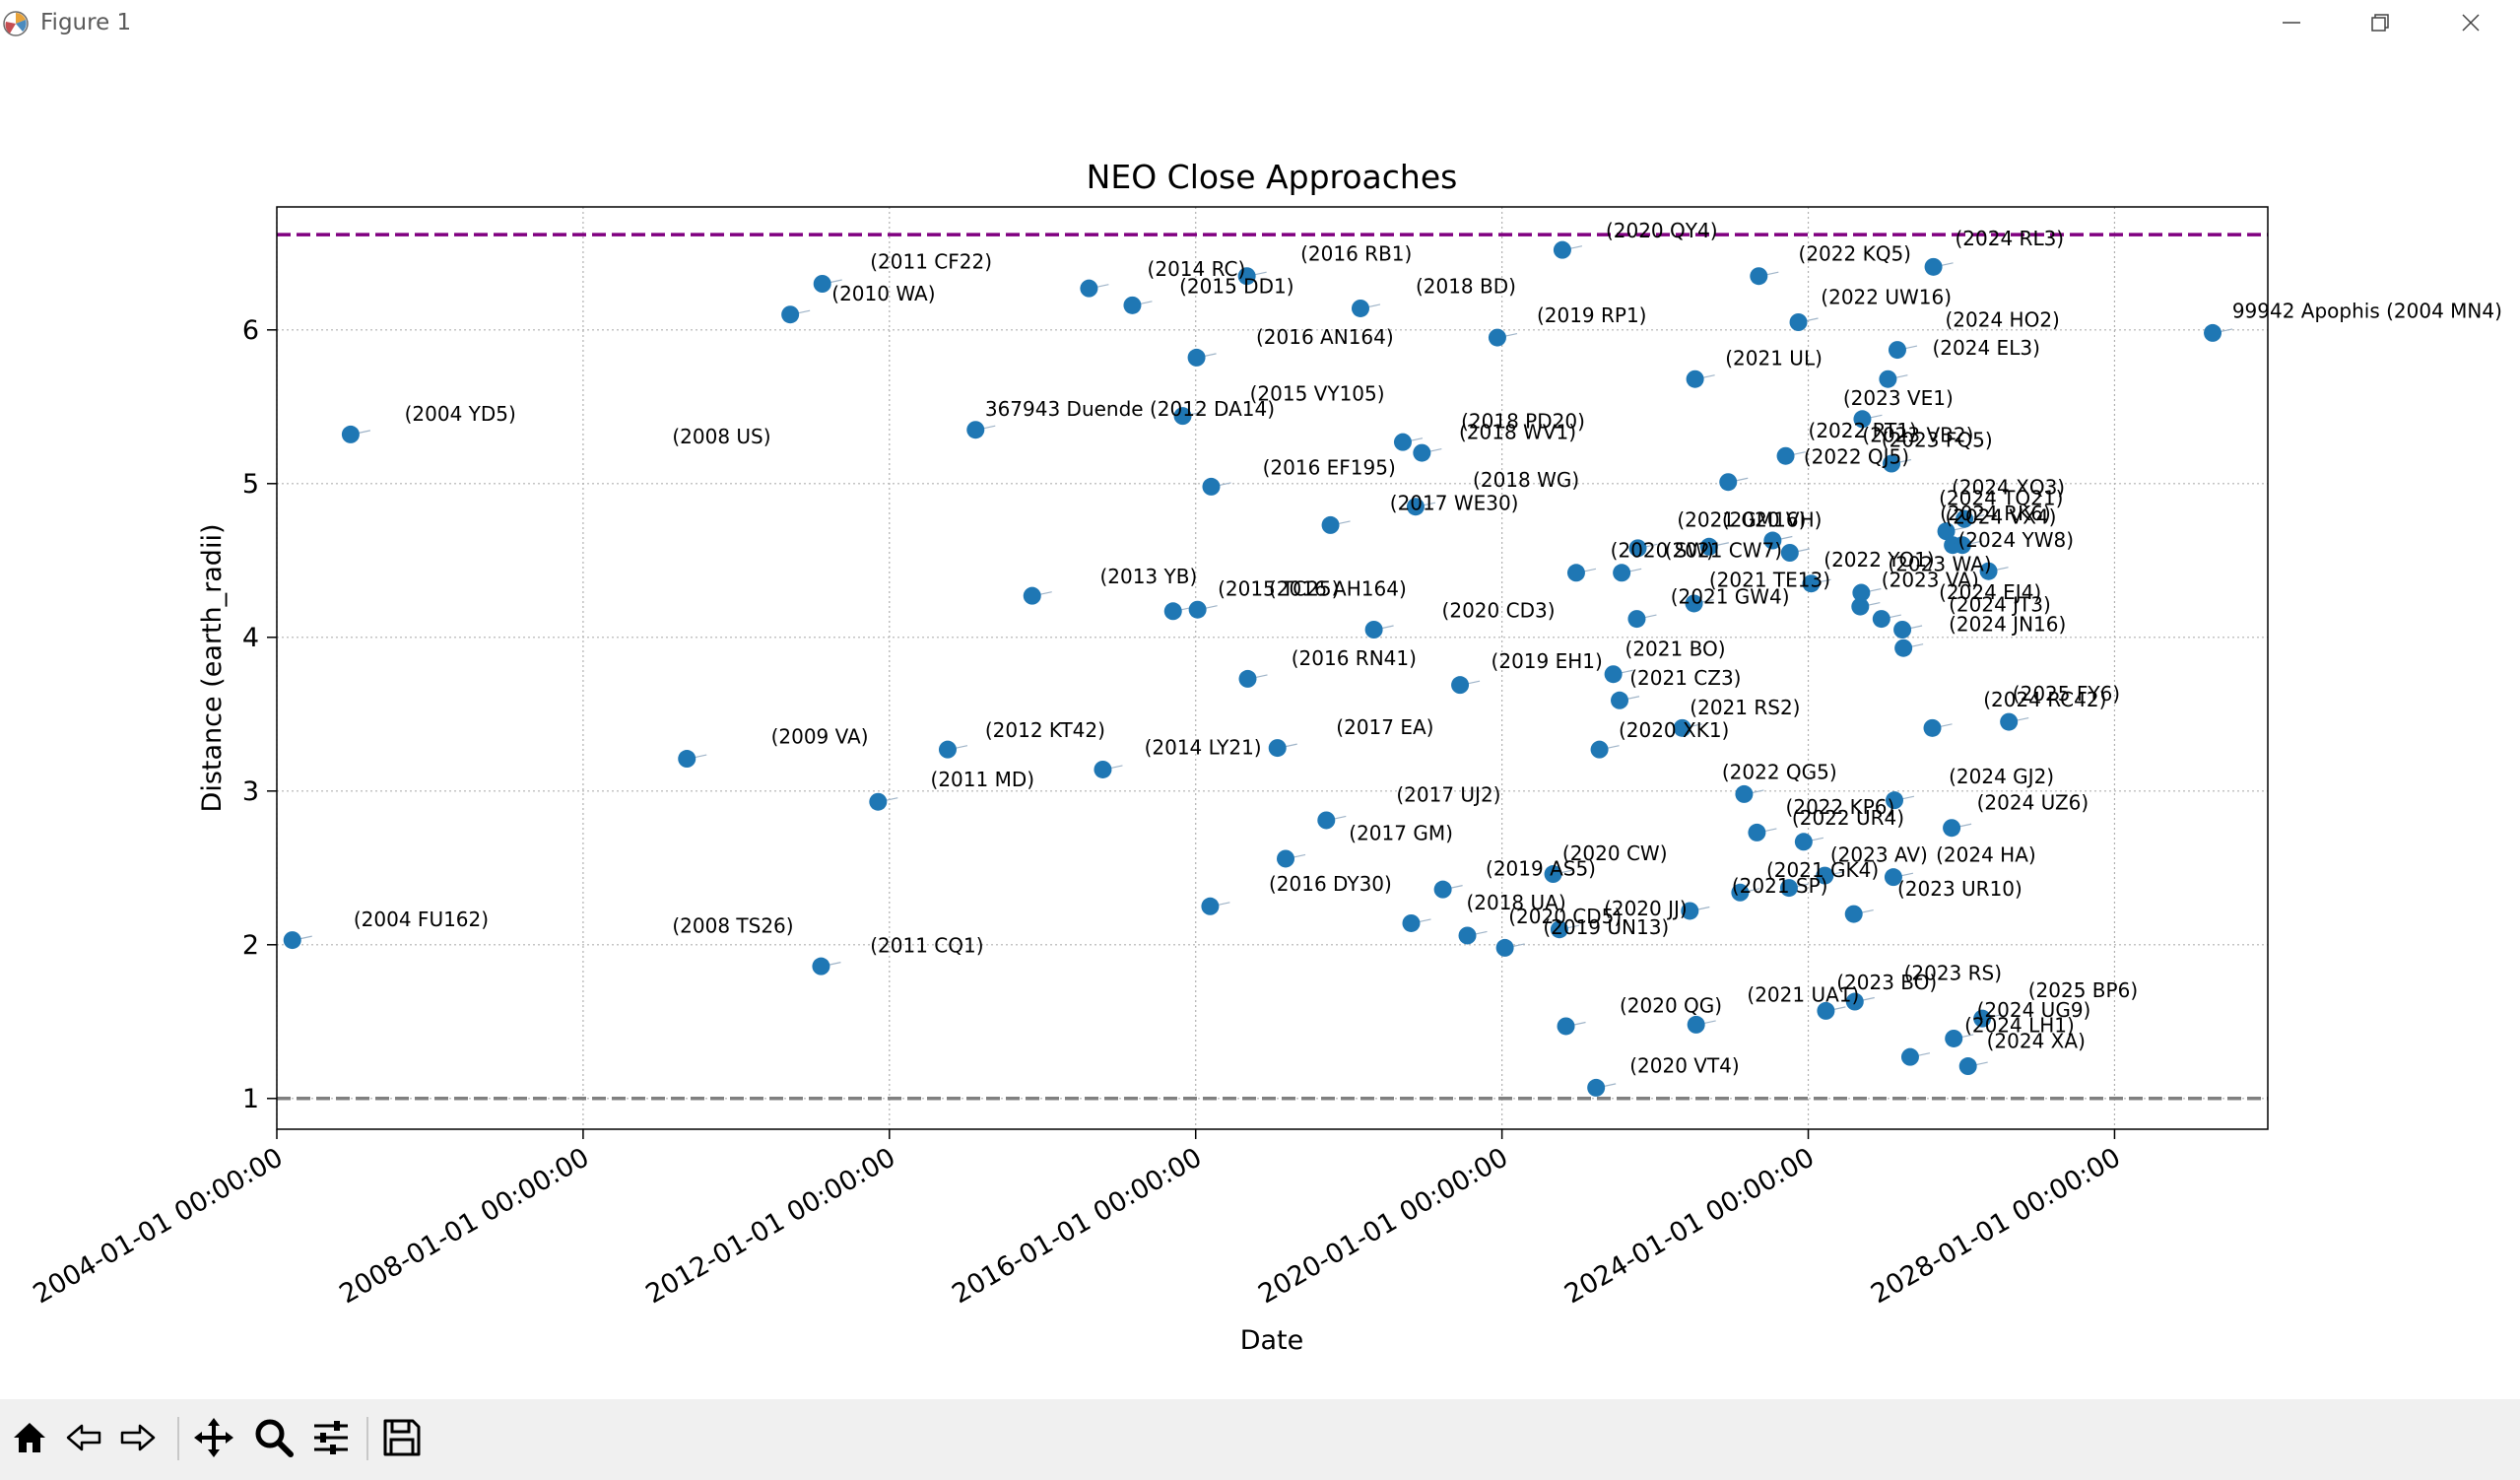  Describe the element at coordinates (1986, 348) in the screenshot. I see `point-annotation: (2024 EL3)` at that location.